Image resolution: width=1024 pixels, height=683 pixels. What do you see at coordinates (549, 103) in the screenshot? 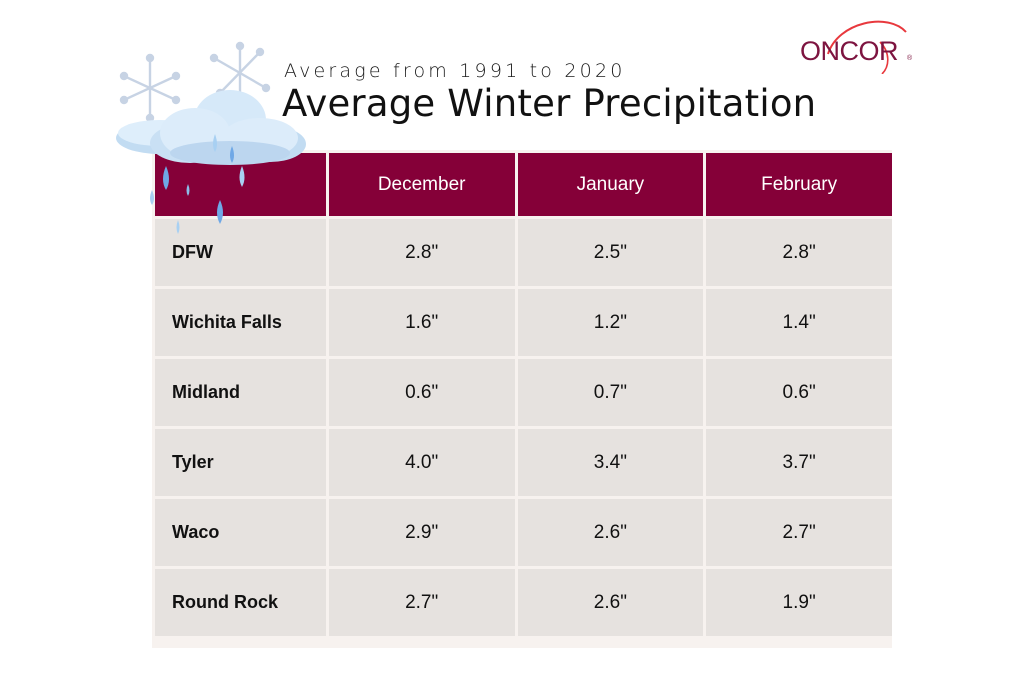
I see `page-title: Average Winter Precipitation` at bounding box center [549, 103].